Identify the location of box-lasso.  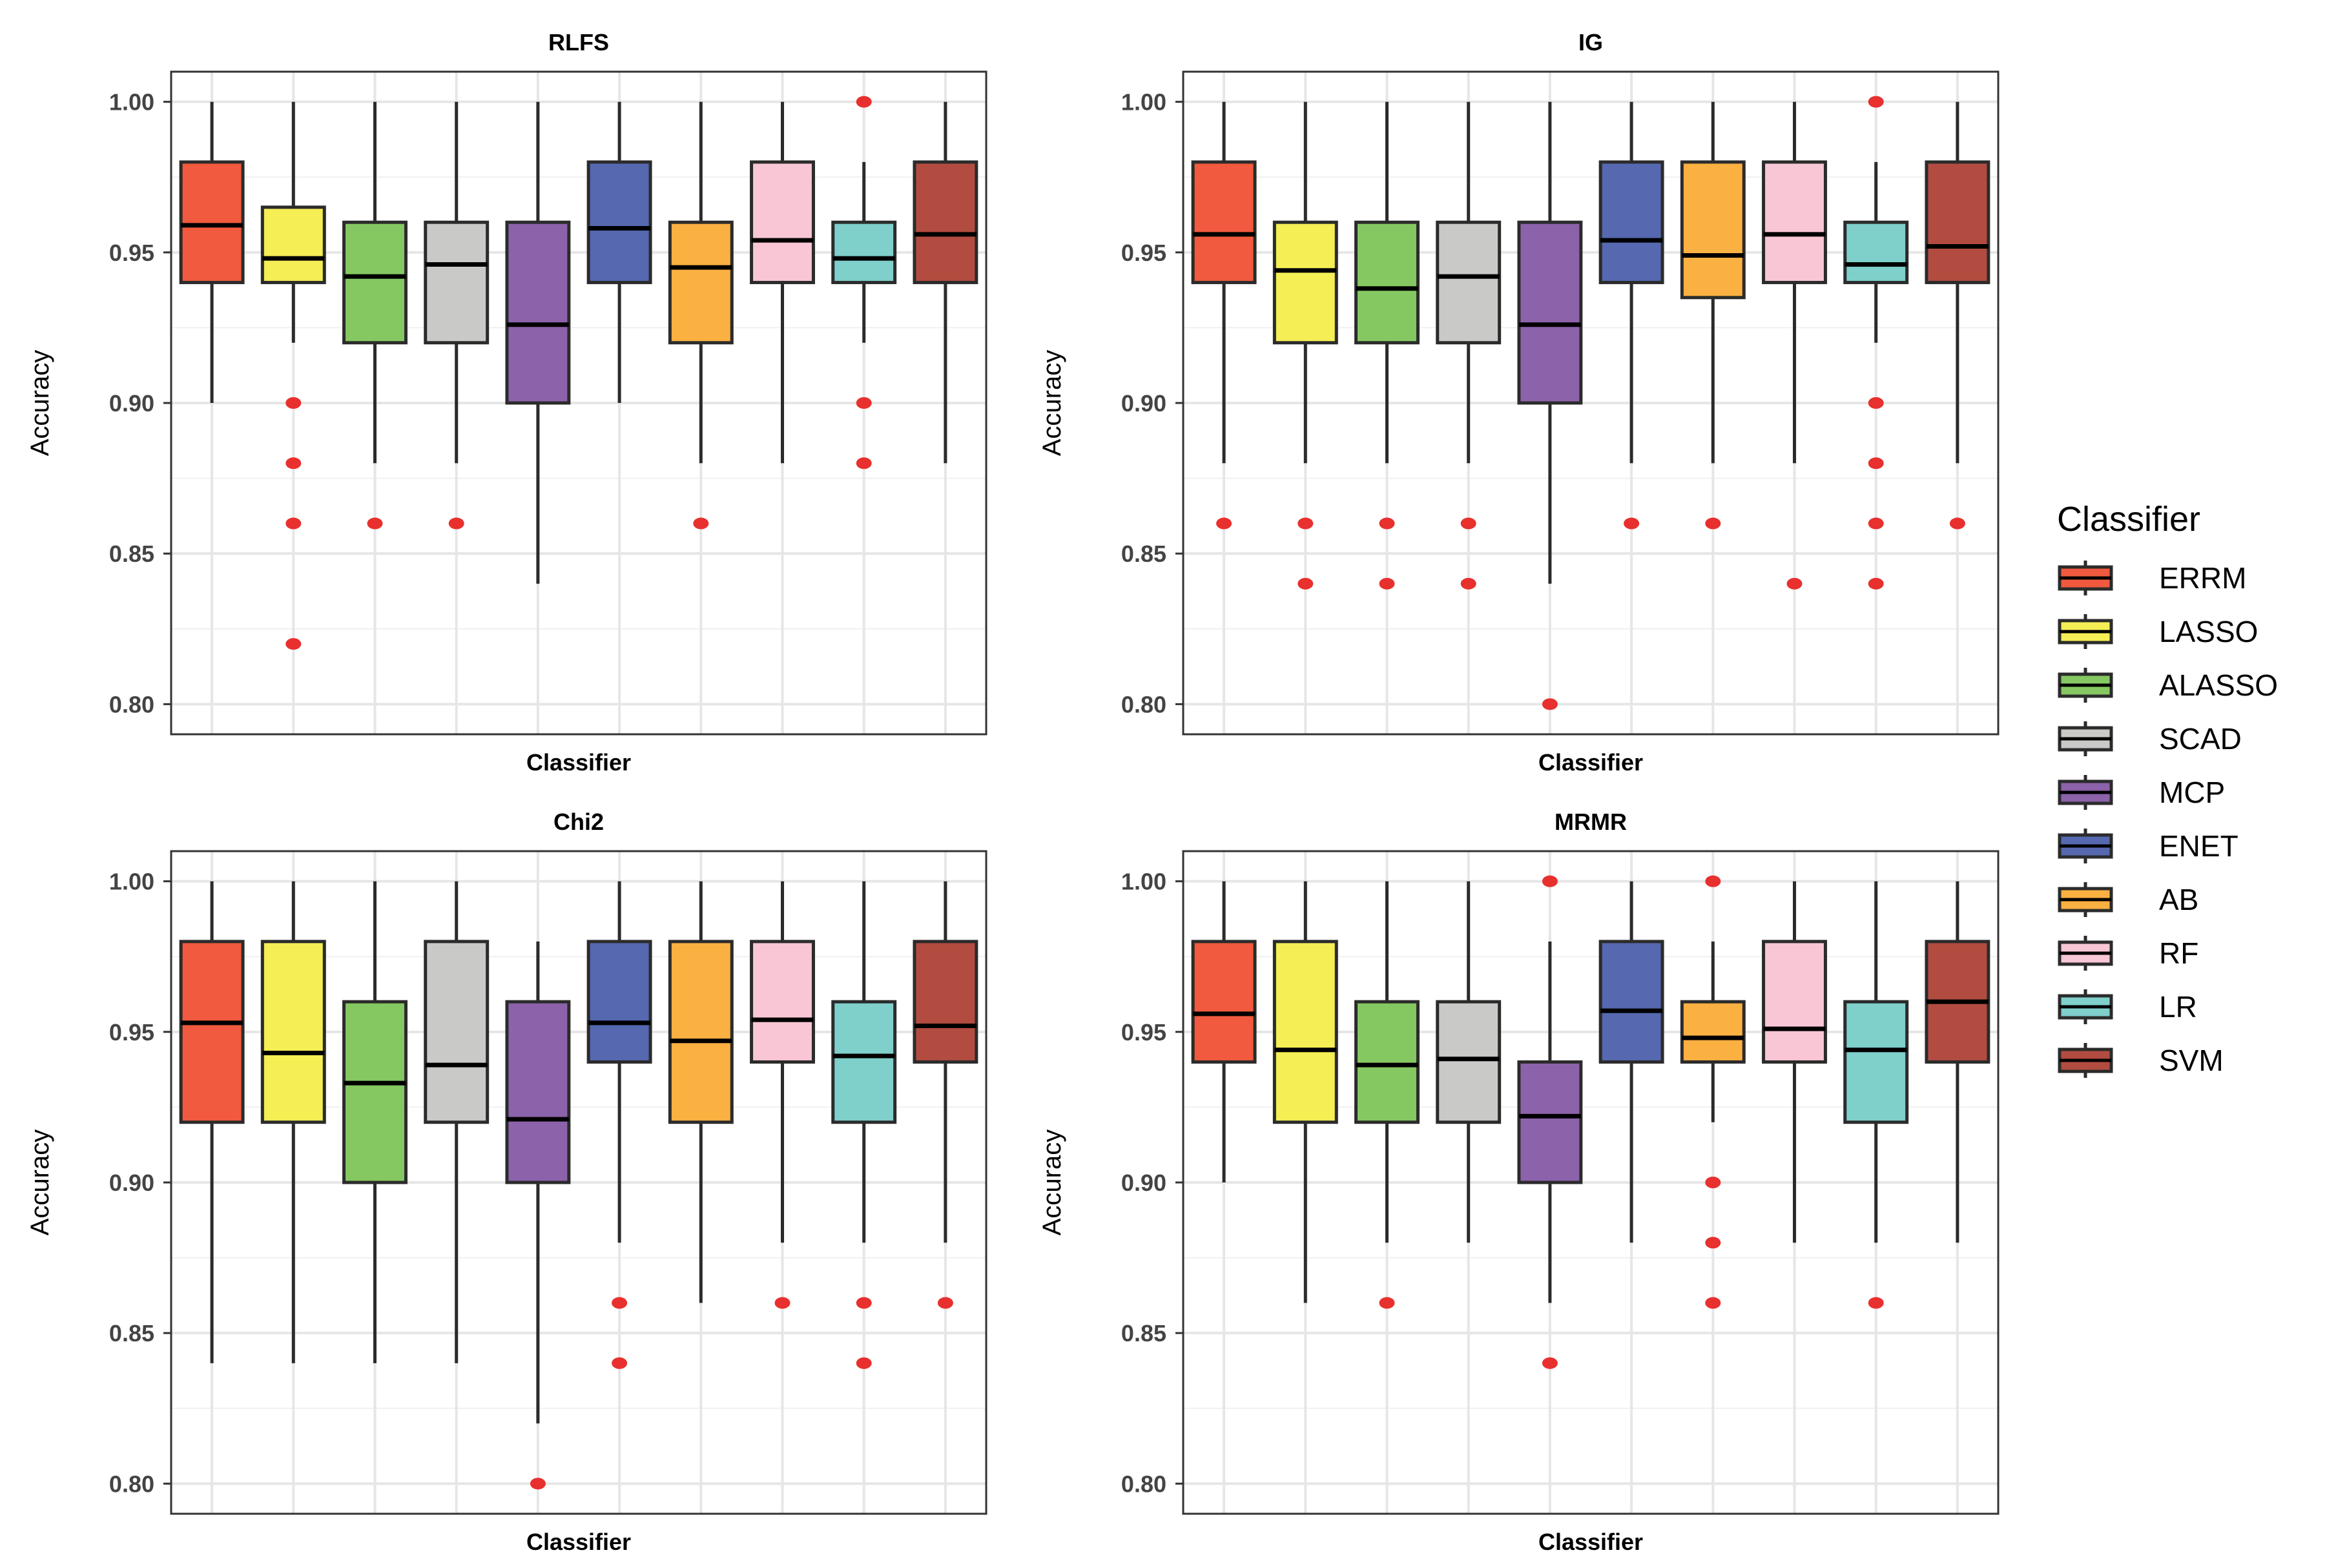
(293, 375).